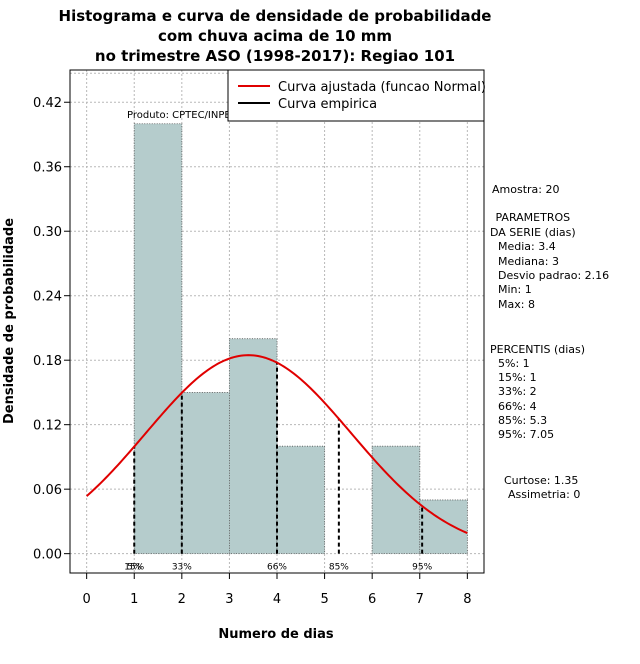  What do you see at coordinates (47, 297) in the screenshot?
I see `y-tick-label-4: 0.24` at bounding box center [47, 297].